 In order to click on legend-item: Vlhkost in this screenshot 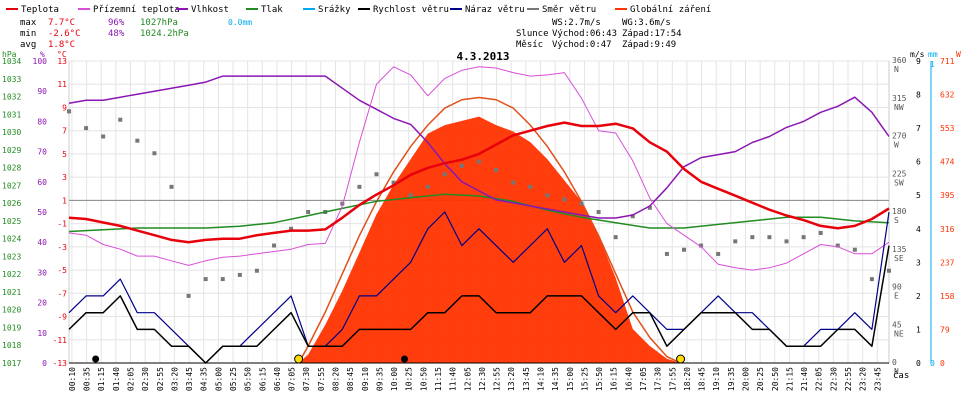, I will do `click(202, 10)`.